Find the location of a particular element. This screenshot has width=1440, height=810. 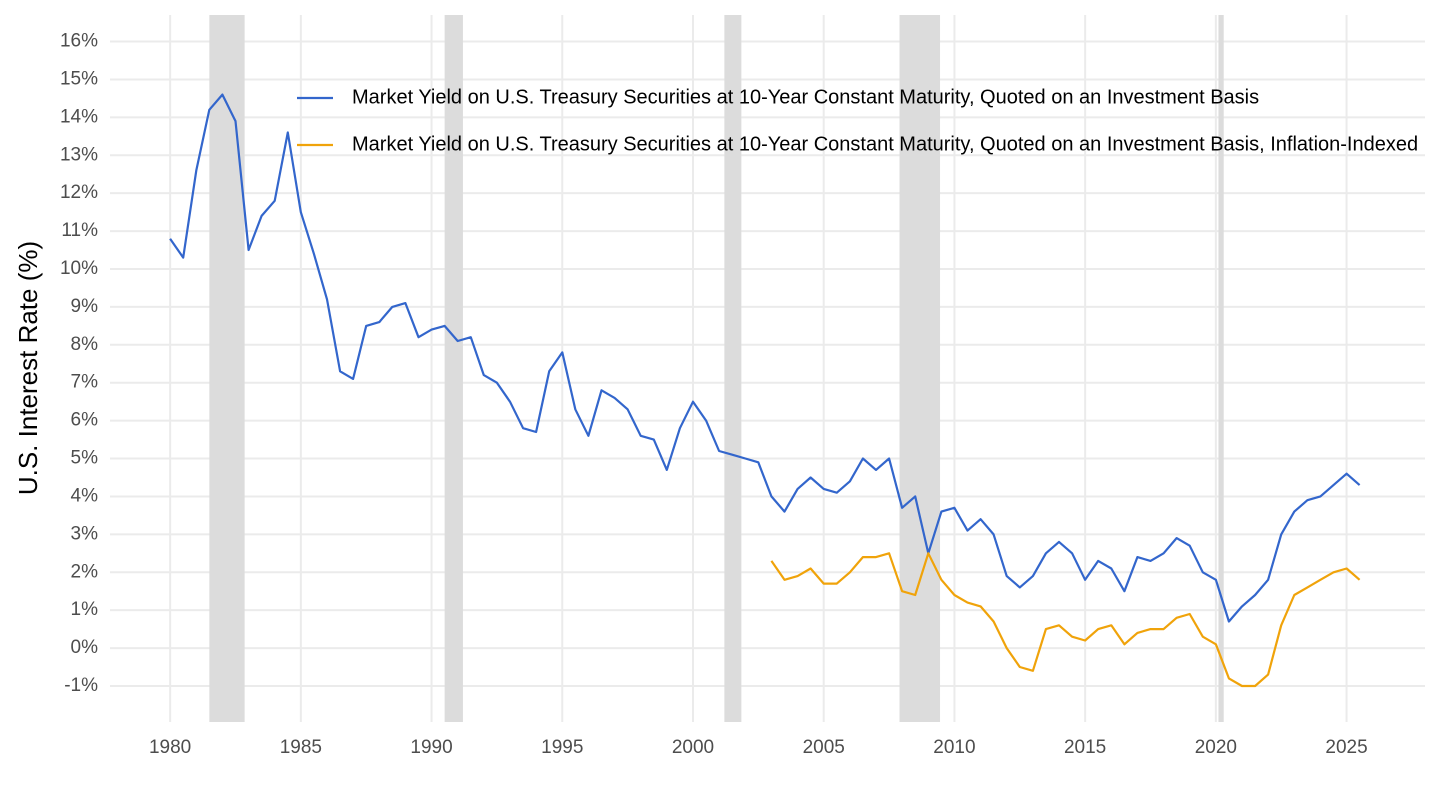

y-tick-label: 16% is located at coordinates (79, 41).